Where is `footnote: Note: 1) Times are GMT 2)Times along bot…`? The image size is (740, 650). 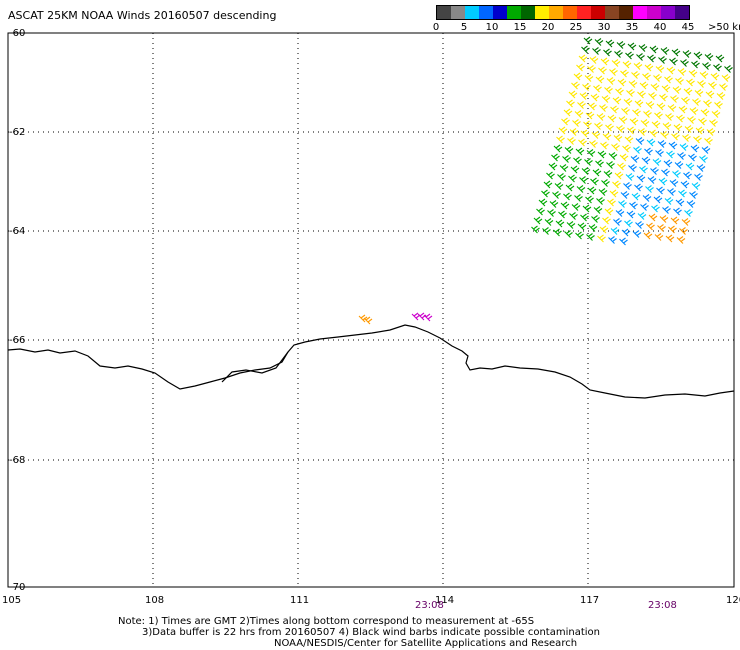 footnote: Note: 1) Times are GMT 2)Times along bot… is located at coordinates (359, 632).